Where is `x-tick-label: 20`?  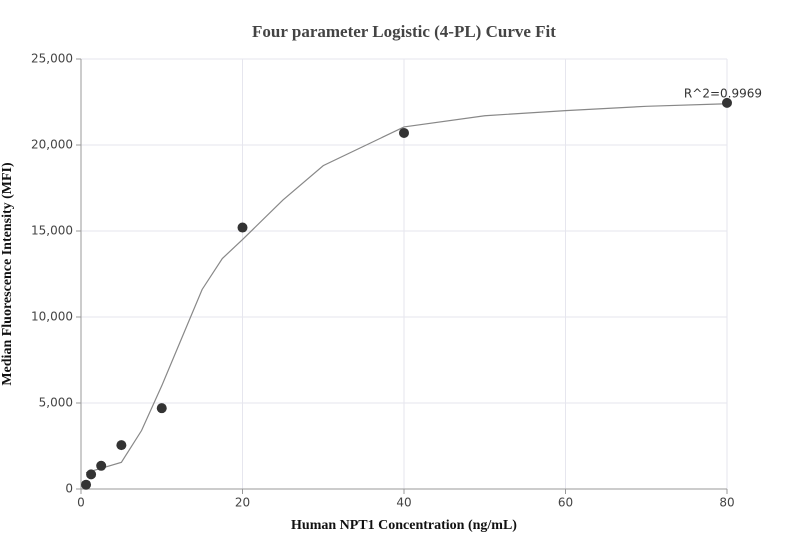
x-tick-label: 20 is located at coordinates (242, 503).